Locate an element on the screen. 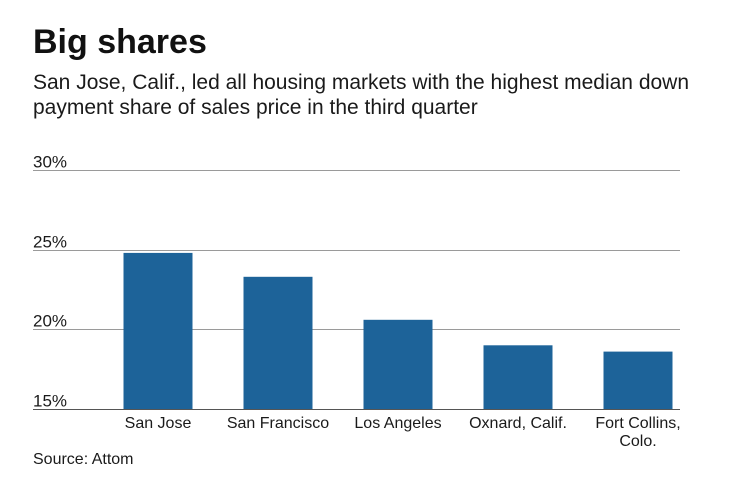 The image size is (740, 482). x-tick-label: San Jose is located at coordinates (158, 423).